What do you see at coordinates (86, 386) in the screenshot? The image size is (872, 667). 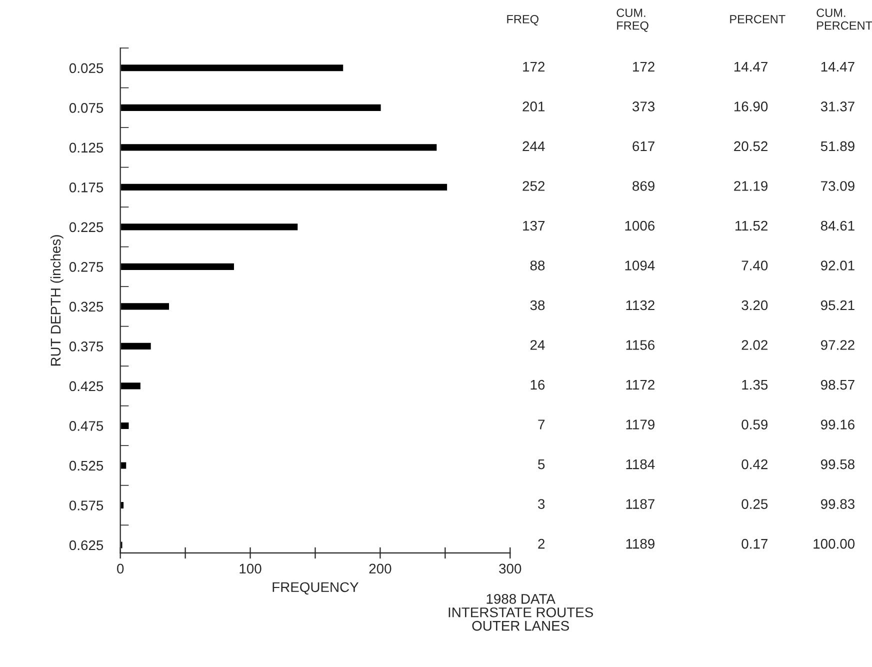 I see `y-tick-label: 0.425` at bounding box center [86, 386].